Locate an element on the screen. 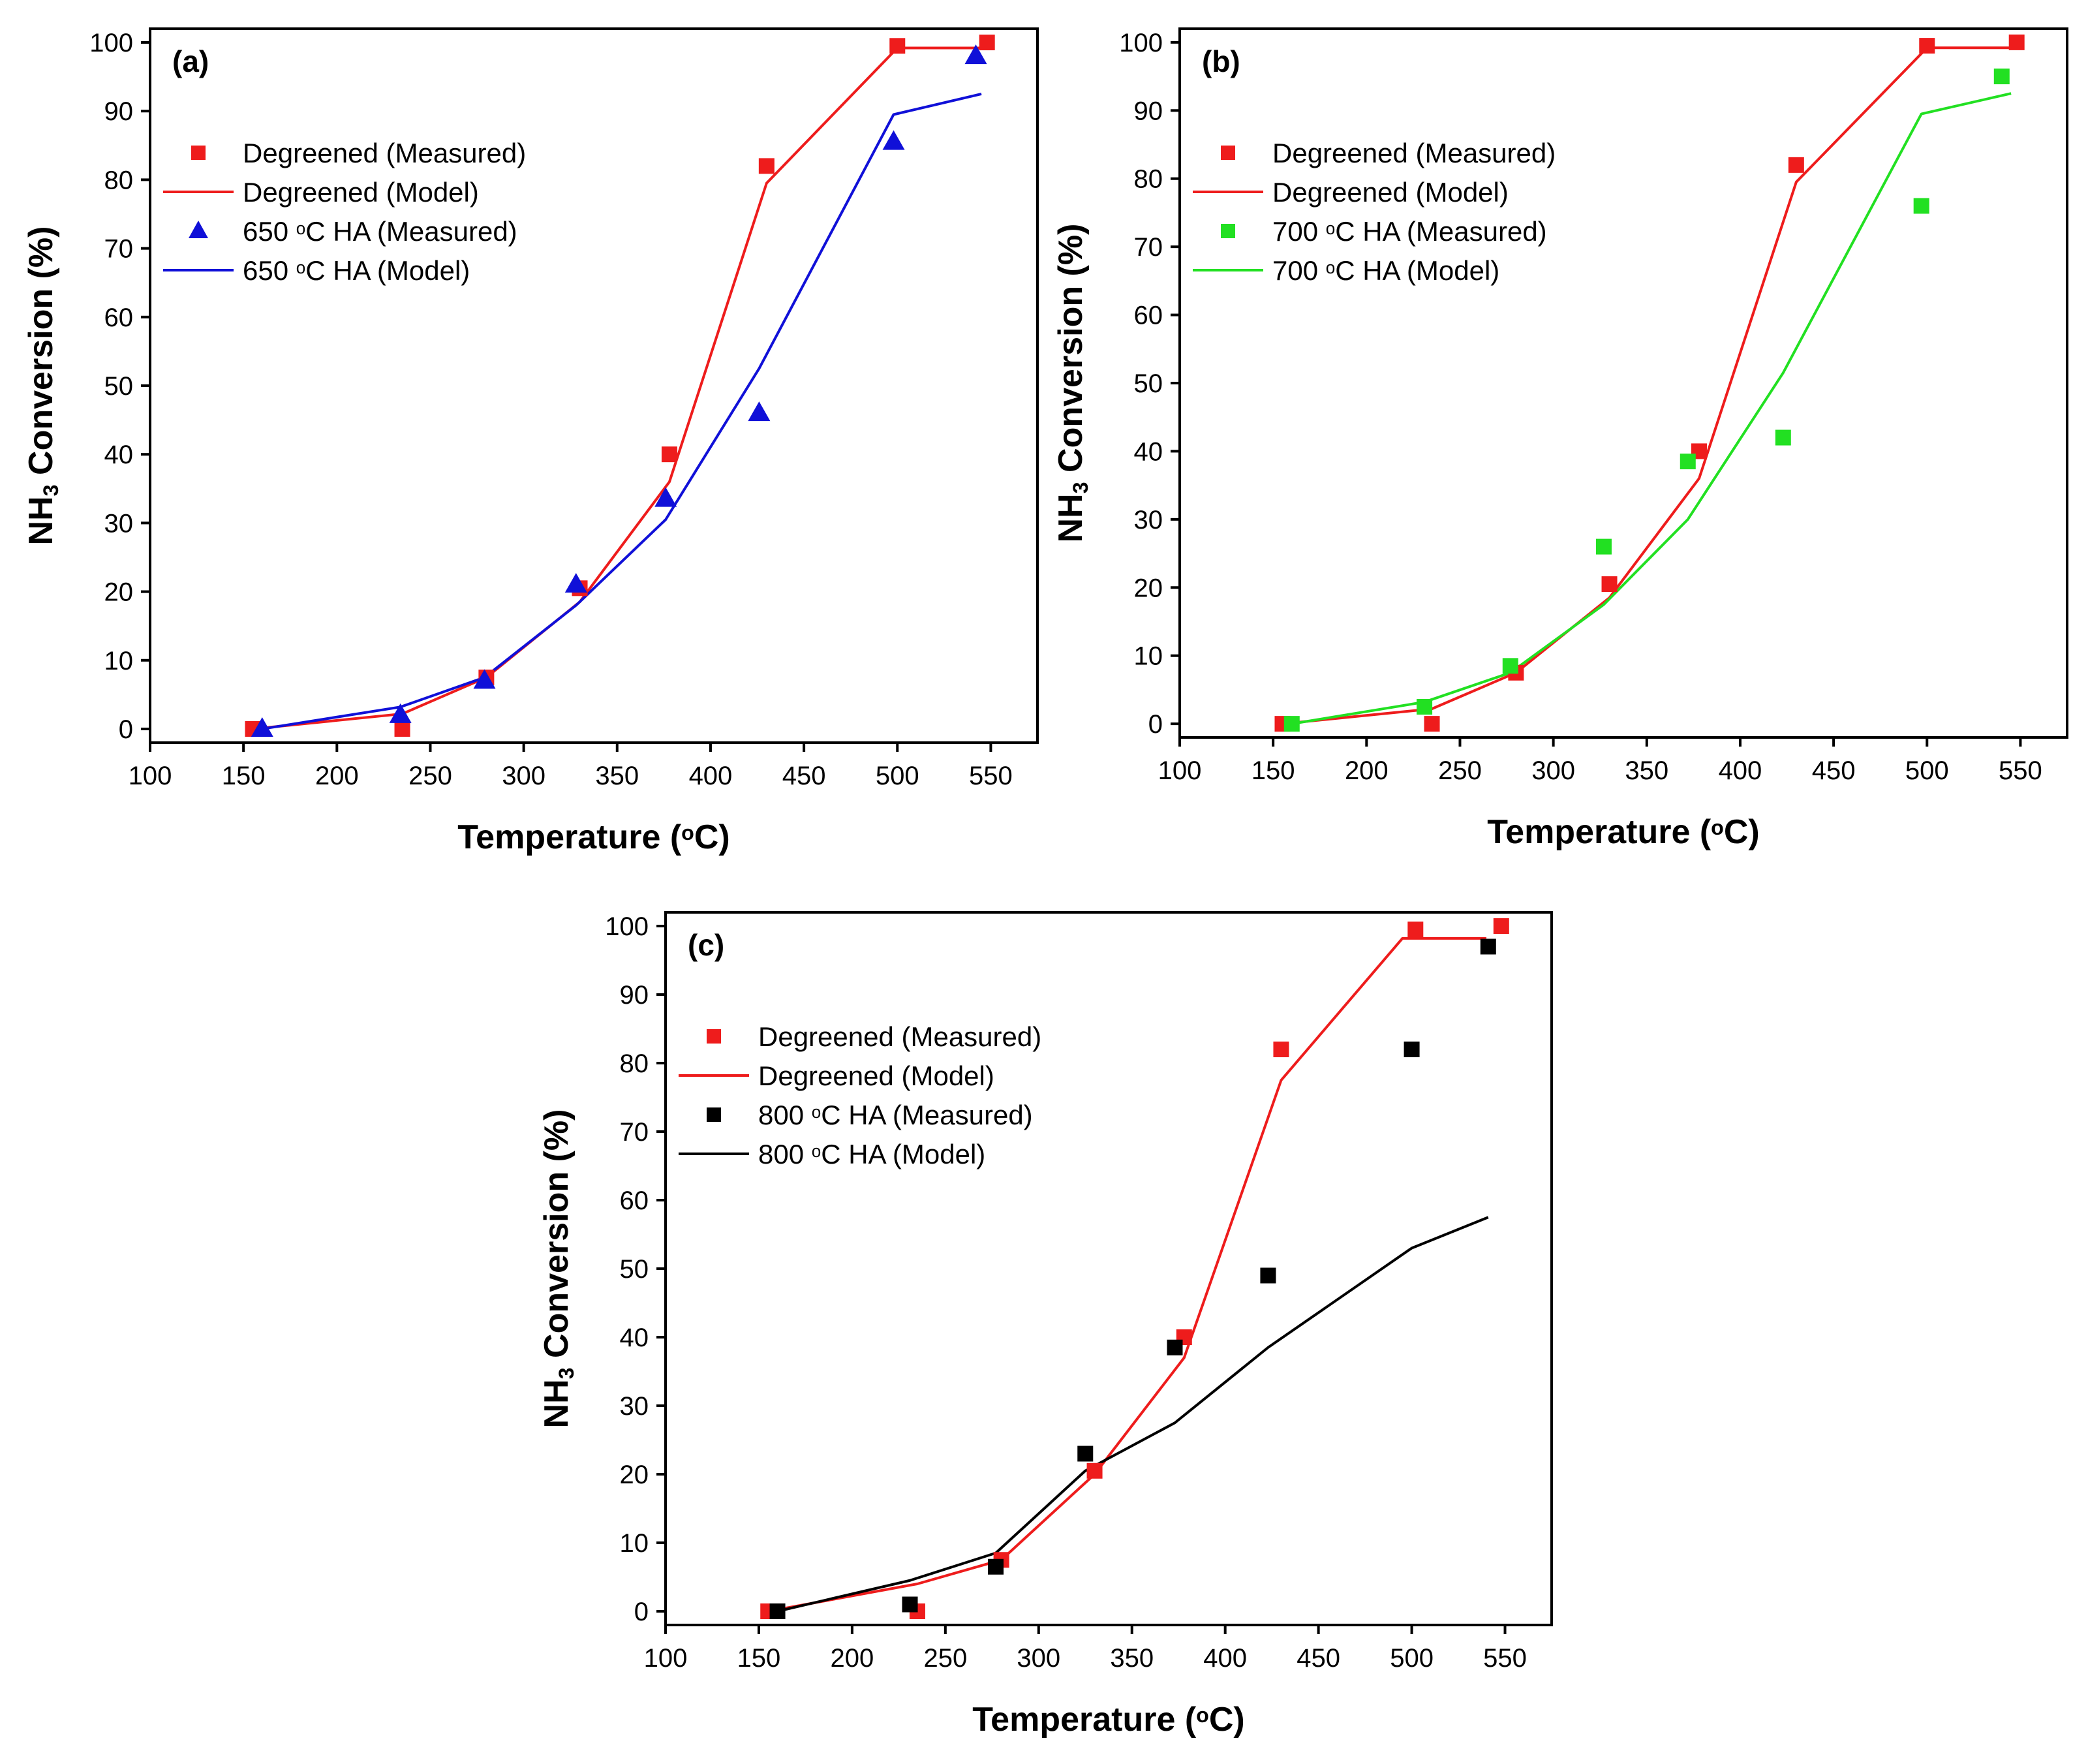 This screenshot has height=1764, width=2088. y-tick-label: 100 is located at coordinates (627, 926).